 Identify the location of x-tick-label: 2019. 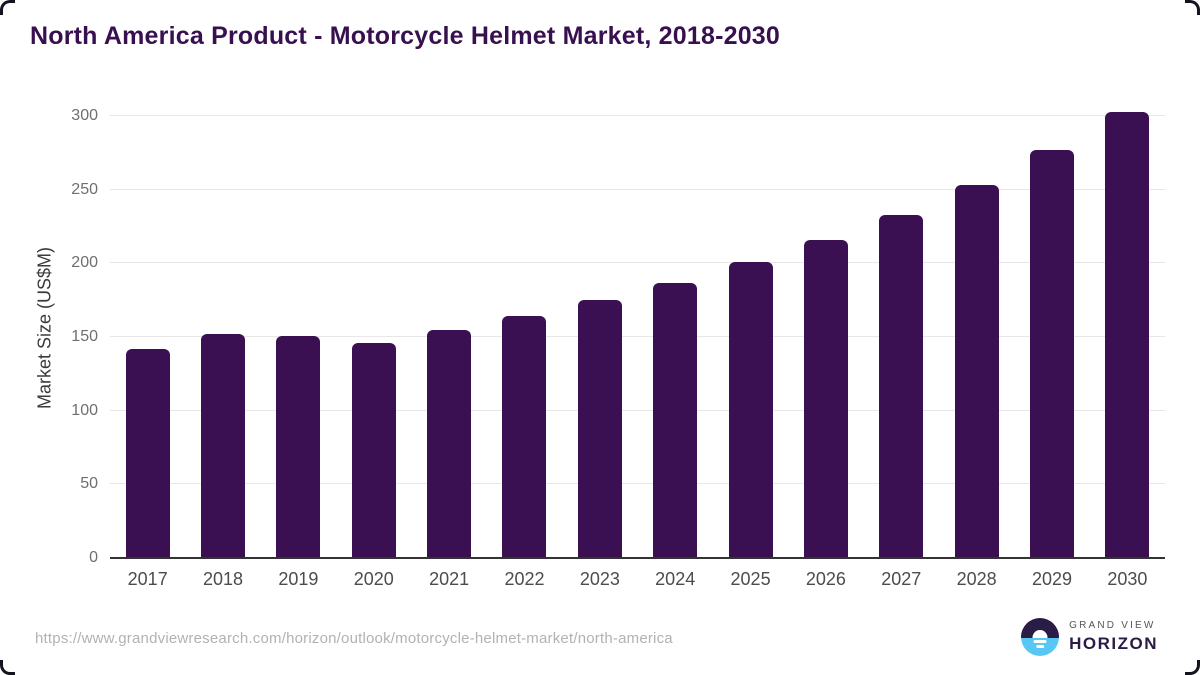
(298, 579).